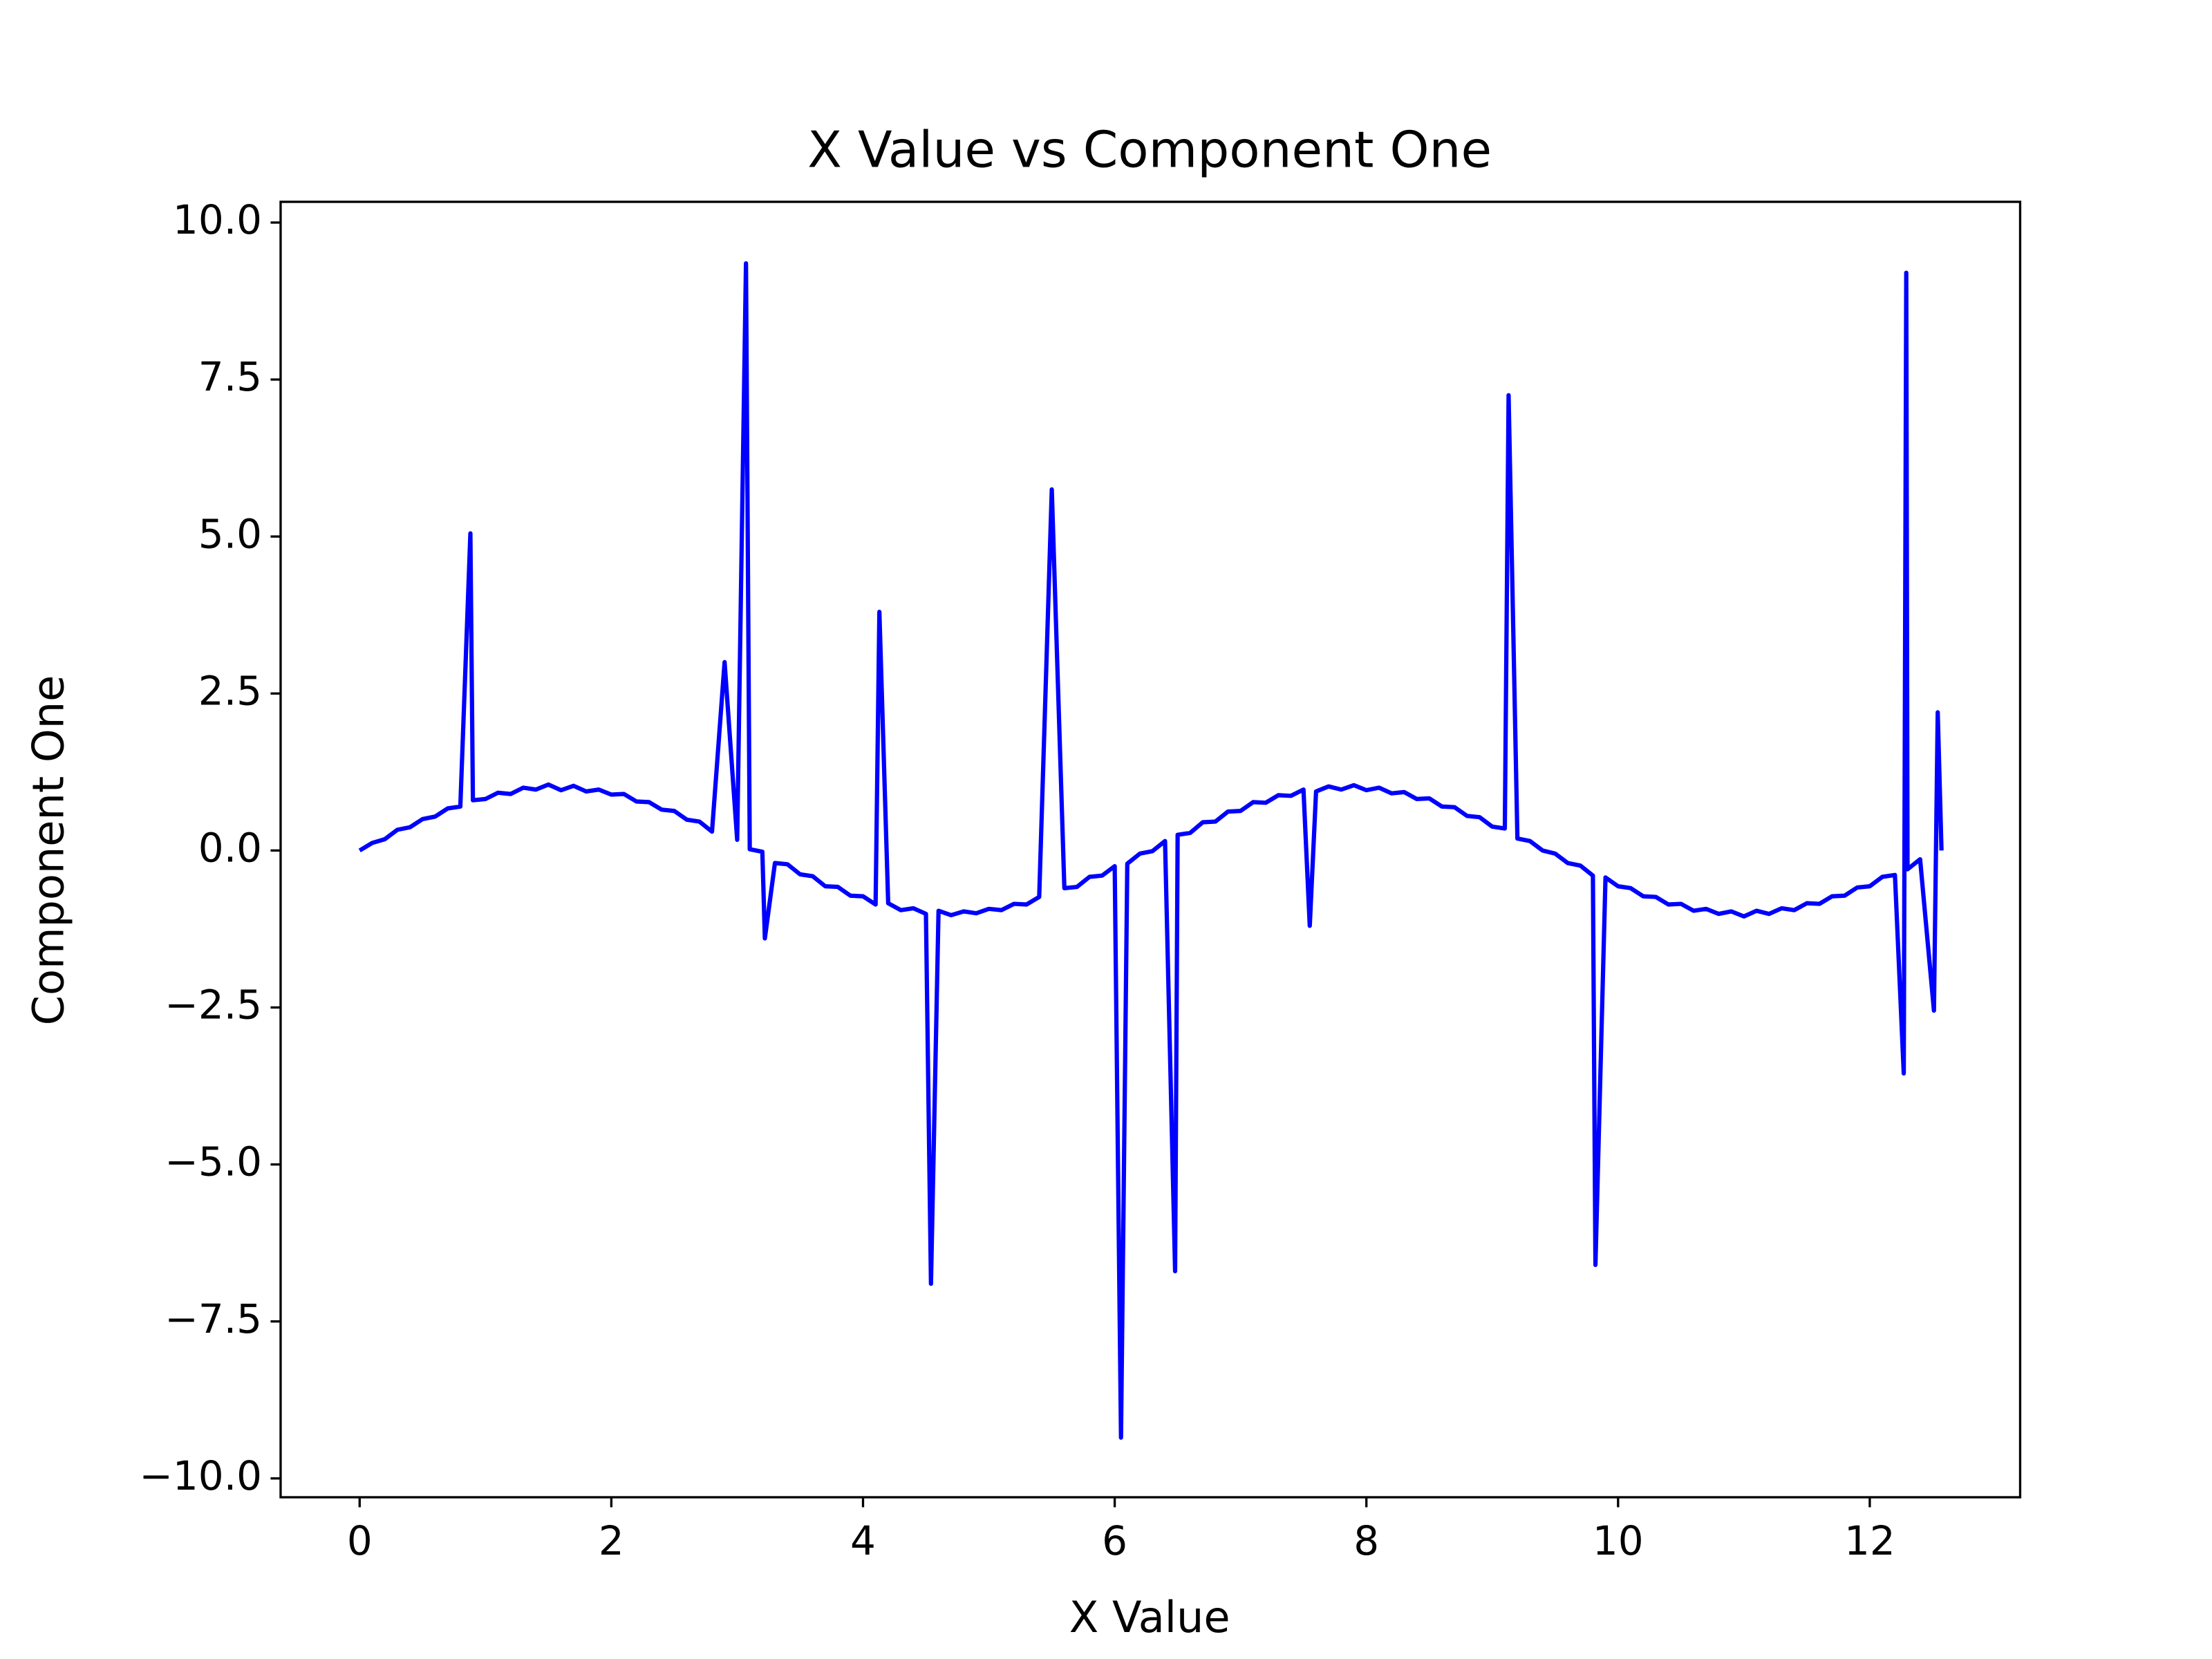 The width and height of the screenshot is (2212, 1659). What do you see at coordinates (611, 1540) in the screenshot?
I see `x-tick-label: 2` at bounding box center [611, 1540].